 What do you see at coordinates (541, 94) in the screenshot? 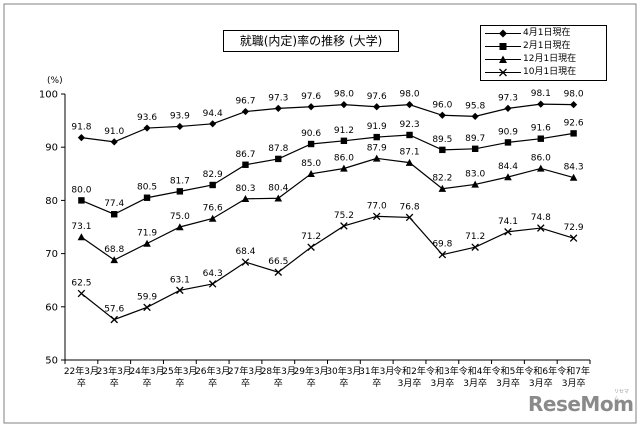
I see `data-label: 98.1` at bounding box center [541, 94].